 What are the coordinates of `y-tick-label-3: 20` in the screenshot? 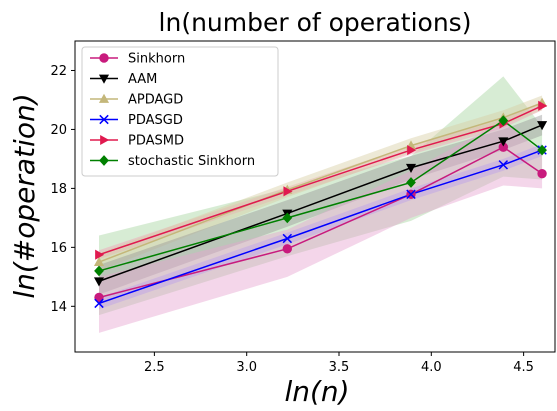 It's located at (58, 130).